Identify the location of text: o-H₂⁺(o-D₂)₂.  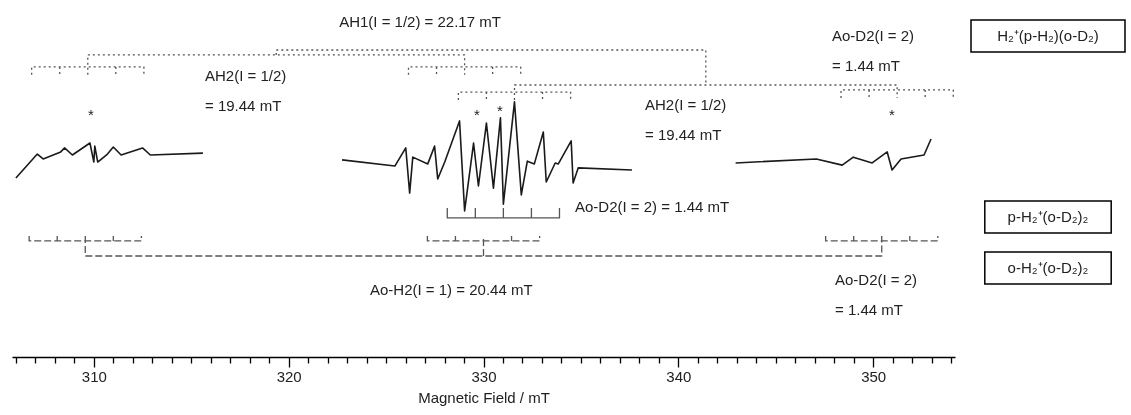
(1048, 267).